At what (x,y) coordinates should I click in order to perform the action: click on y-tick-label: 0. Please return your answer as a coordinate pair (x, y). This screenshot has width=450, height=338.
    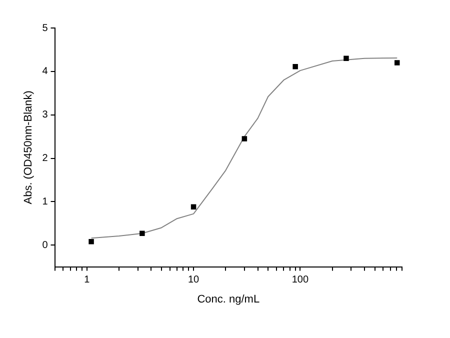
    Looking at the image, I should click on (45, 245).